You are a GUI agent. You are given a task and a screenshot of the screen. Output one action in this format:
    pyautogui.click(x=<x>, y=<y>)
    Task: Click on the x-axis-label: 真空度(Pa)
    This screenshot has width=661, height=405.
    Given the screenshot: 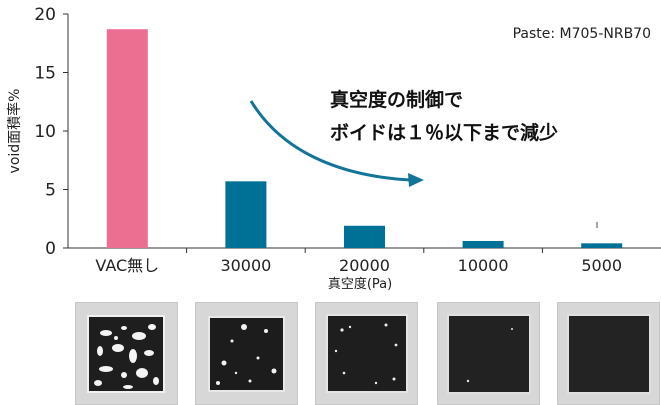 What is the action you would take?
    pyautogui.click(x=360, y=284)
    